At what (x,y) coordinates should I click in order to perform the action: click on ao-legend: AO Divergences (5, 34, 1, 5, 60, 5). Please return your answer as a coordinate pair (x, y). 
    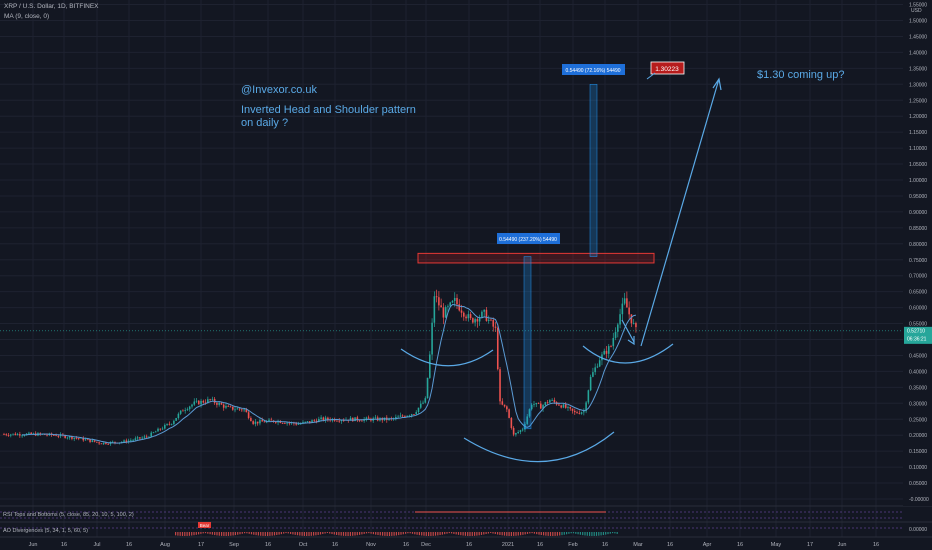
    Looking at the image, I should click on (45, 531).